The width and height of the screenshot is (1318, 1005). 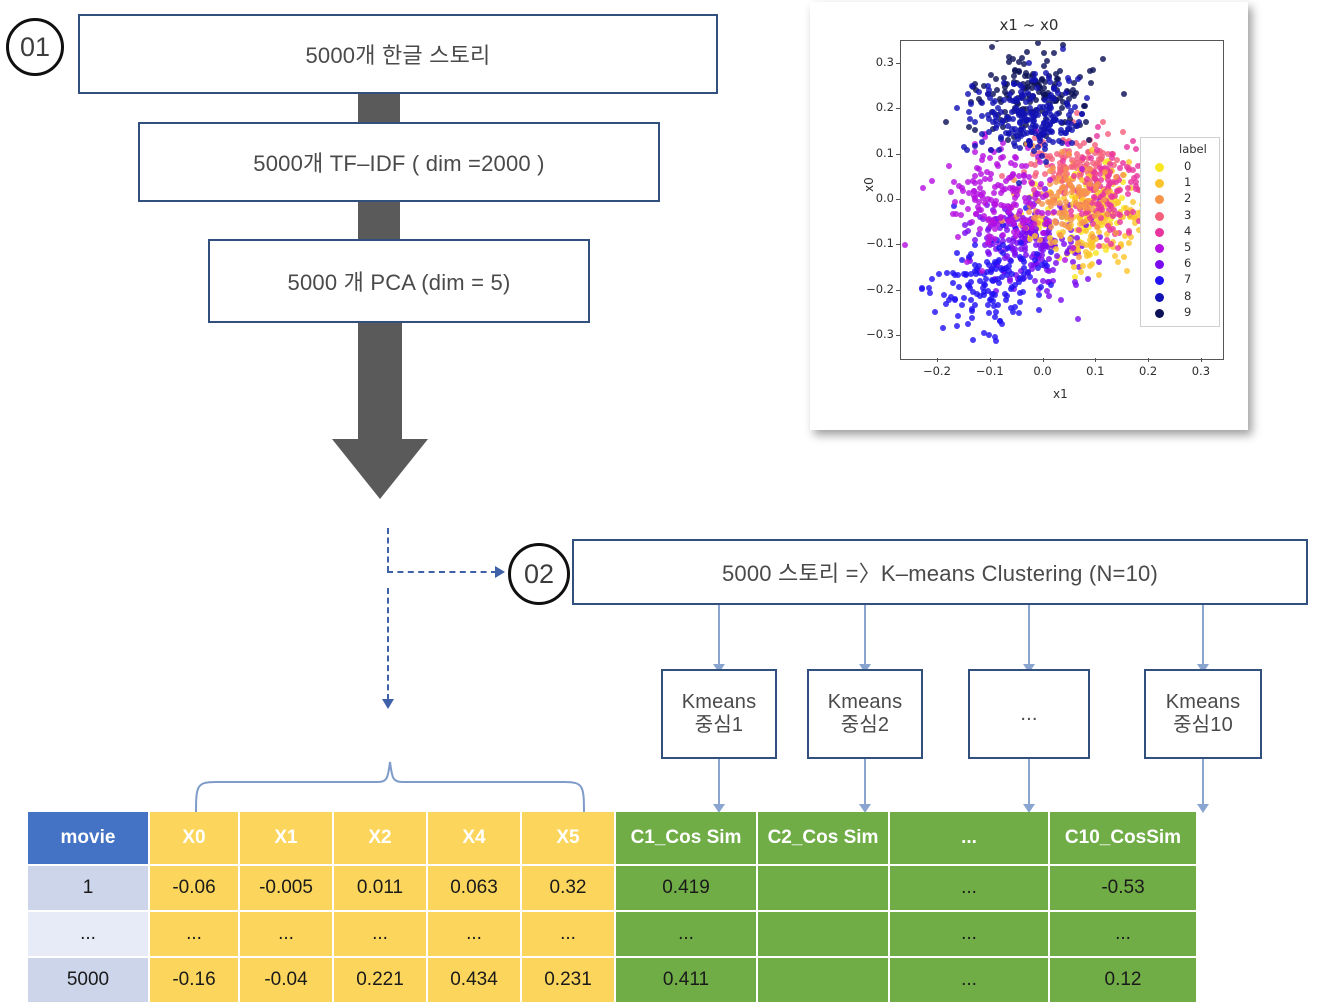 I want to click on x-tick-label: 0.3, so click(x=1201, y=371).